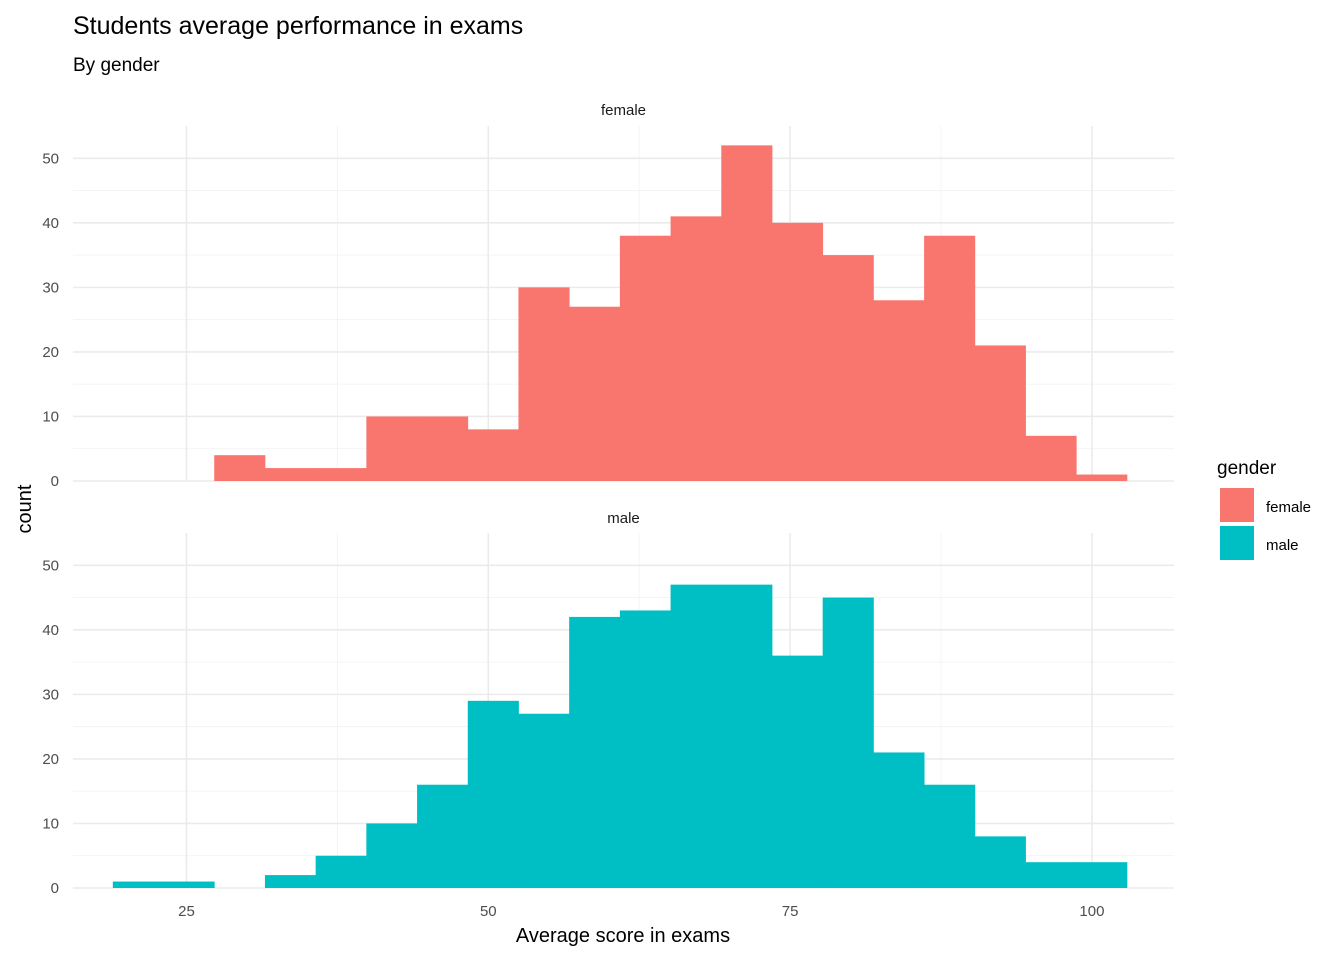  Describe the element at coordinates (623, 110) in the screenshot. I see `facet-strip-label-female: female` at that location.